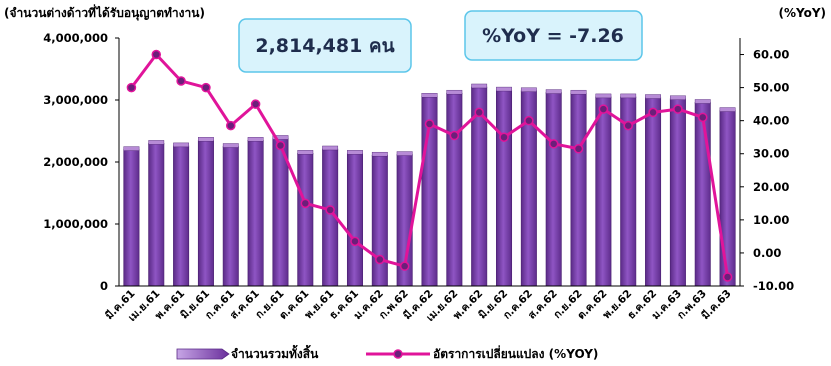 The width and height of the screenshot is (831, 366). I want to click on right-axis-ticks: -10.00 0.00 10.00 20.00 30.00 40.00 50.00 60.00, so click(767, 170).